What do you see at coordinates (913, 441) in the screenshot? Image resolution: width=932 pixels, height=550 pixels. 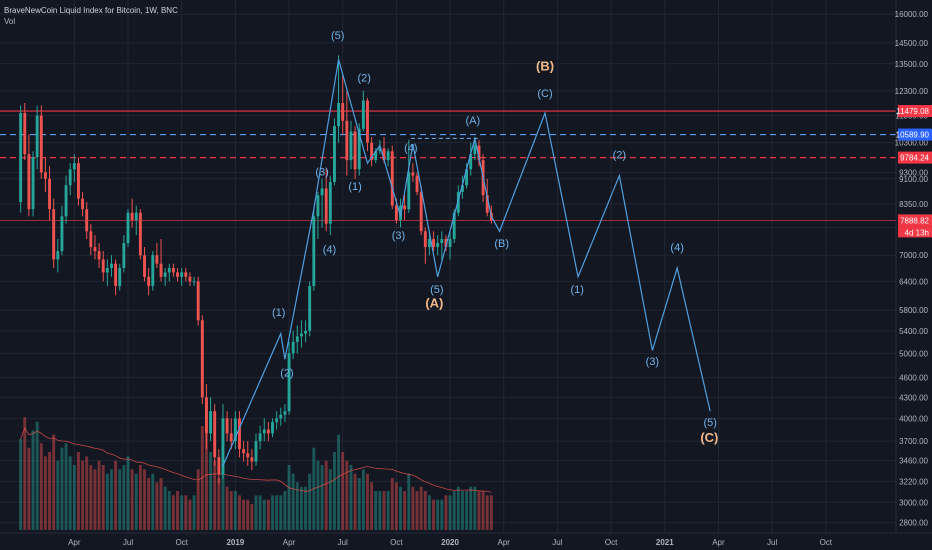 I see `price-tick-label: 3700.00` at bounding box center [913, 441].